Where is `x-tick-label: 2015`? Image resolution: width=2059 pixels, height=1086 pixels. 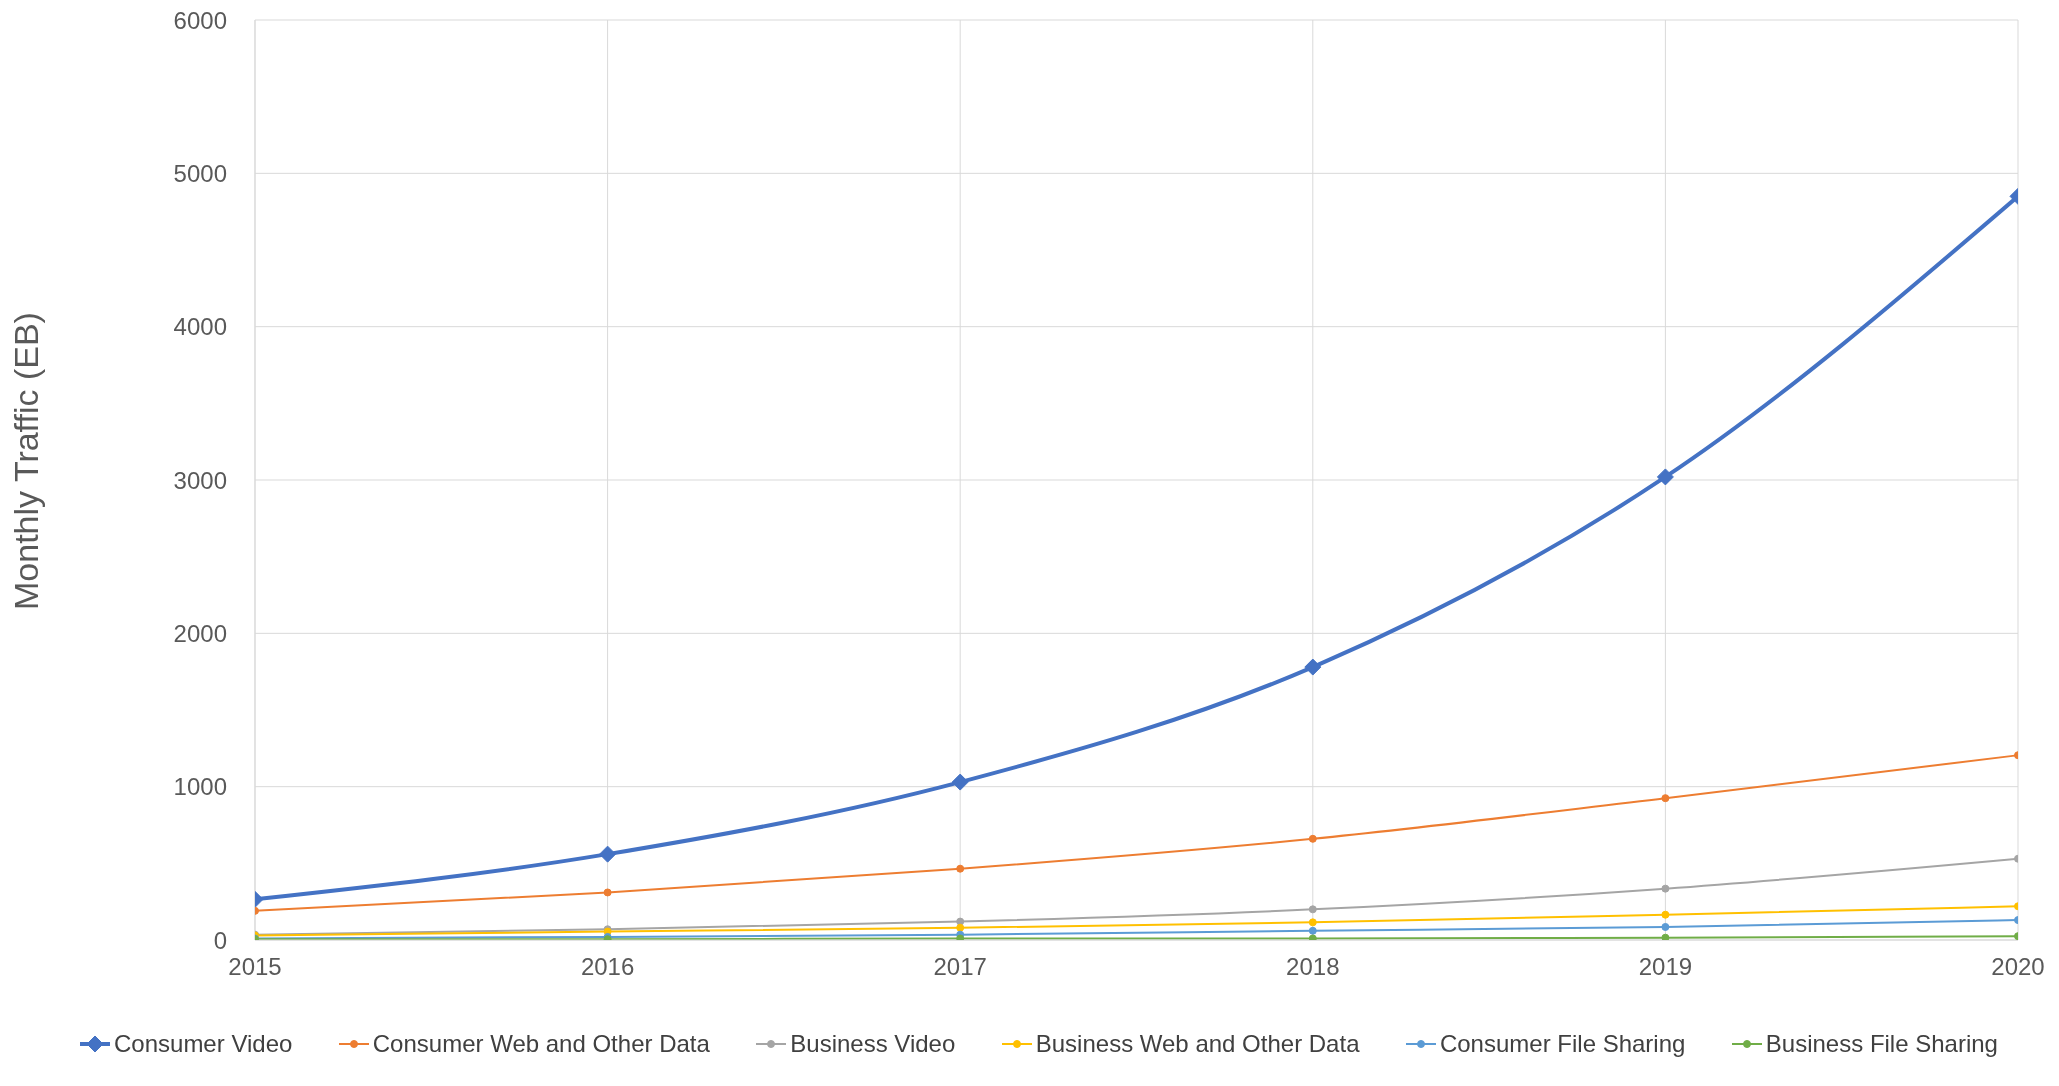 x-tick-label: 2015 is located at coordinates (255, 967).